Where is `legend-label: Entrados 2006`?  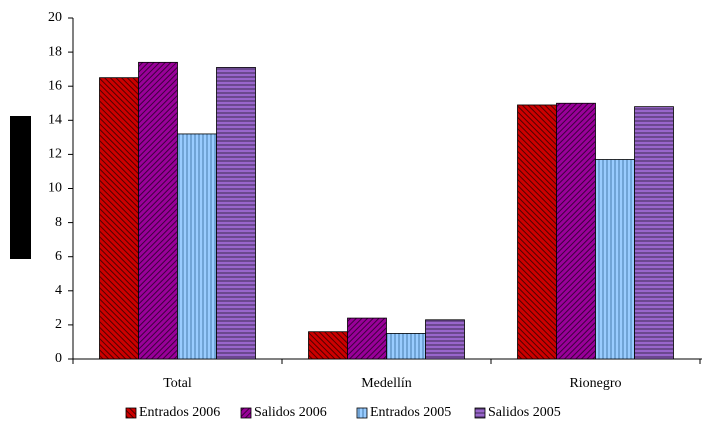
legend-label: Entrados 2006 is located at coordinates (179, 412).